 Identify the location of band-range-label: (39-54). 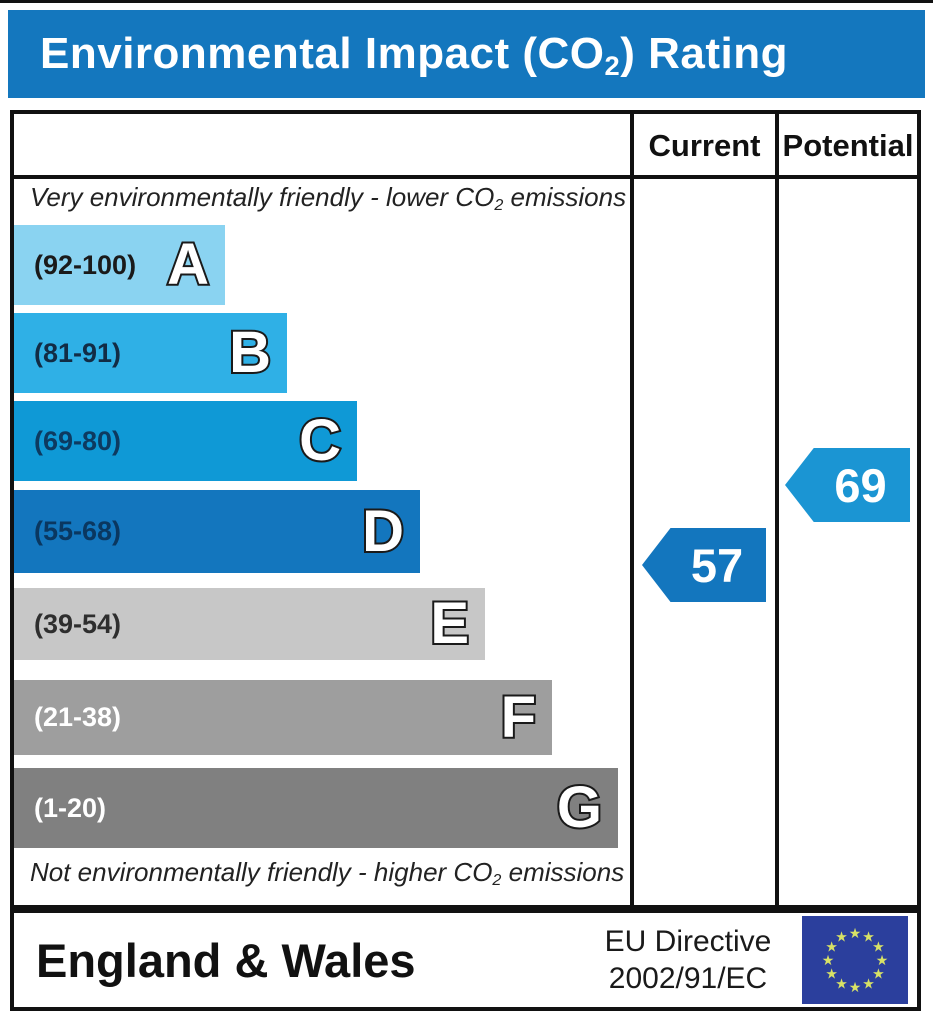
(78, 623).